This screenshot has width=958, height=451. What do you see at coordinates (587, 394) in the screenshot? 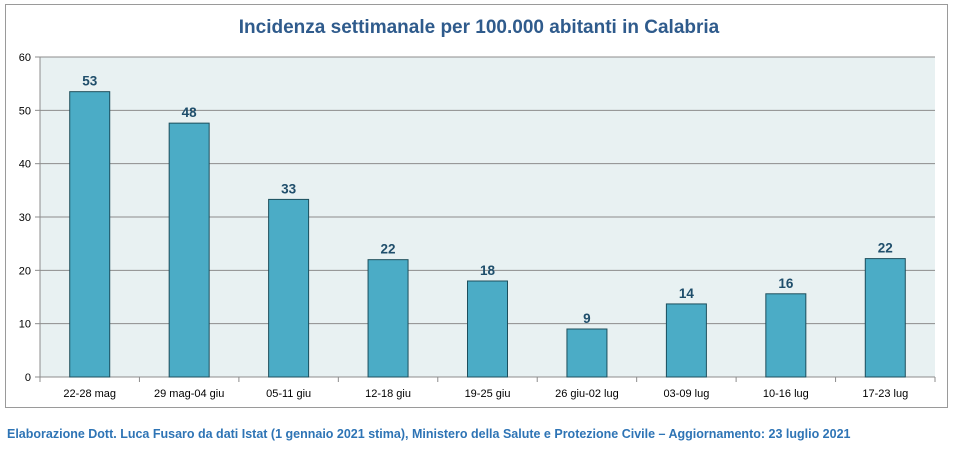
I see `x-tick-label: 26 giu-02 lug` at bounding box center [587, 394].